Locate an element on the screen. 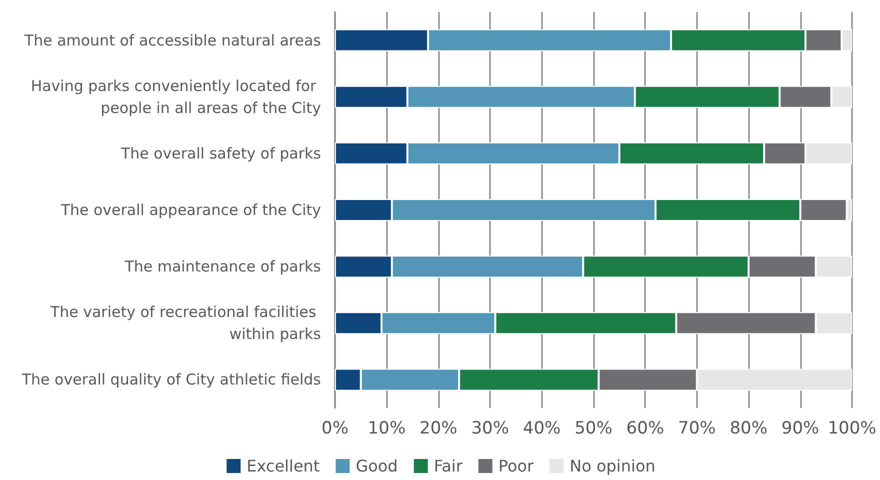  x-tick-label: 60% is located at coordinates (645, 428).